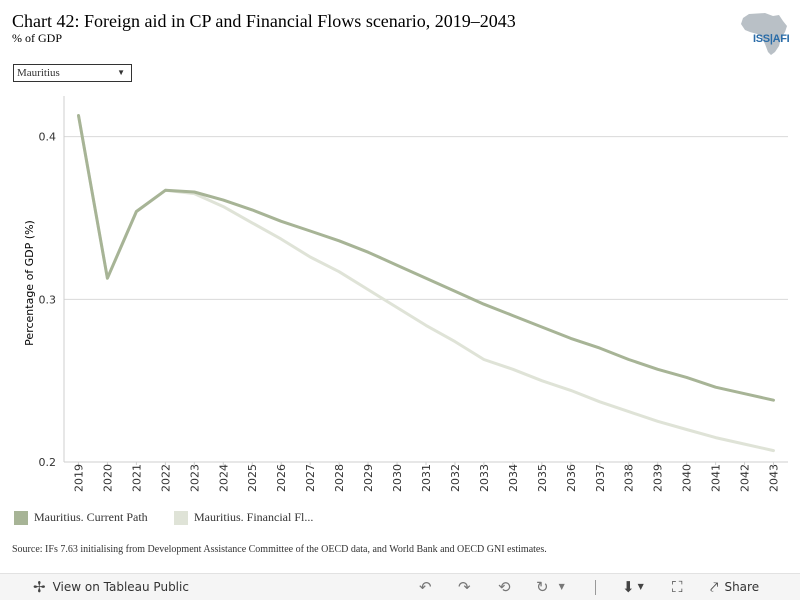 This screenshot has height=600, width=800. Describe the element at coordinates (78, 478) in the screenshot. I see `x-tick-label: 2019` at that location.